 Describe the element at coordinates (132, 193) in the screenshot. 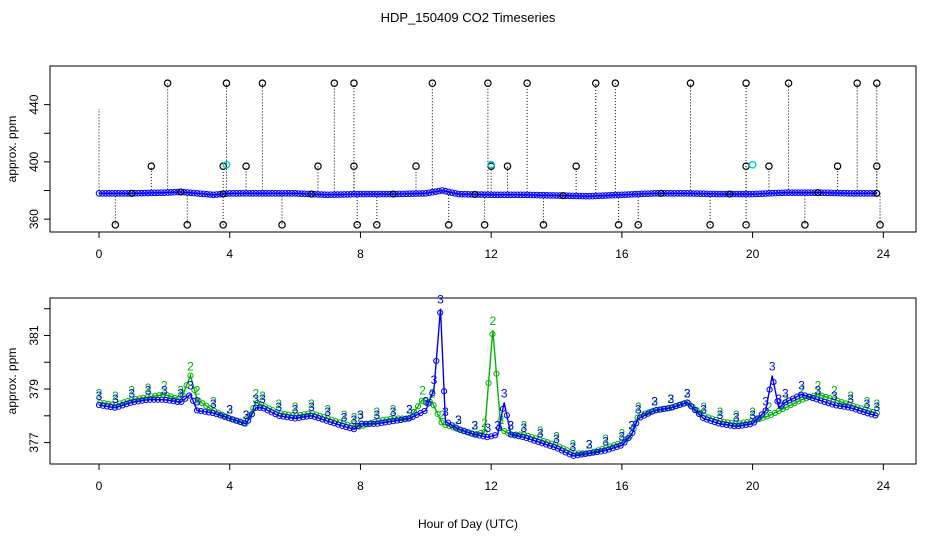

I see `top-black-marker` at that location.